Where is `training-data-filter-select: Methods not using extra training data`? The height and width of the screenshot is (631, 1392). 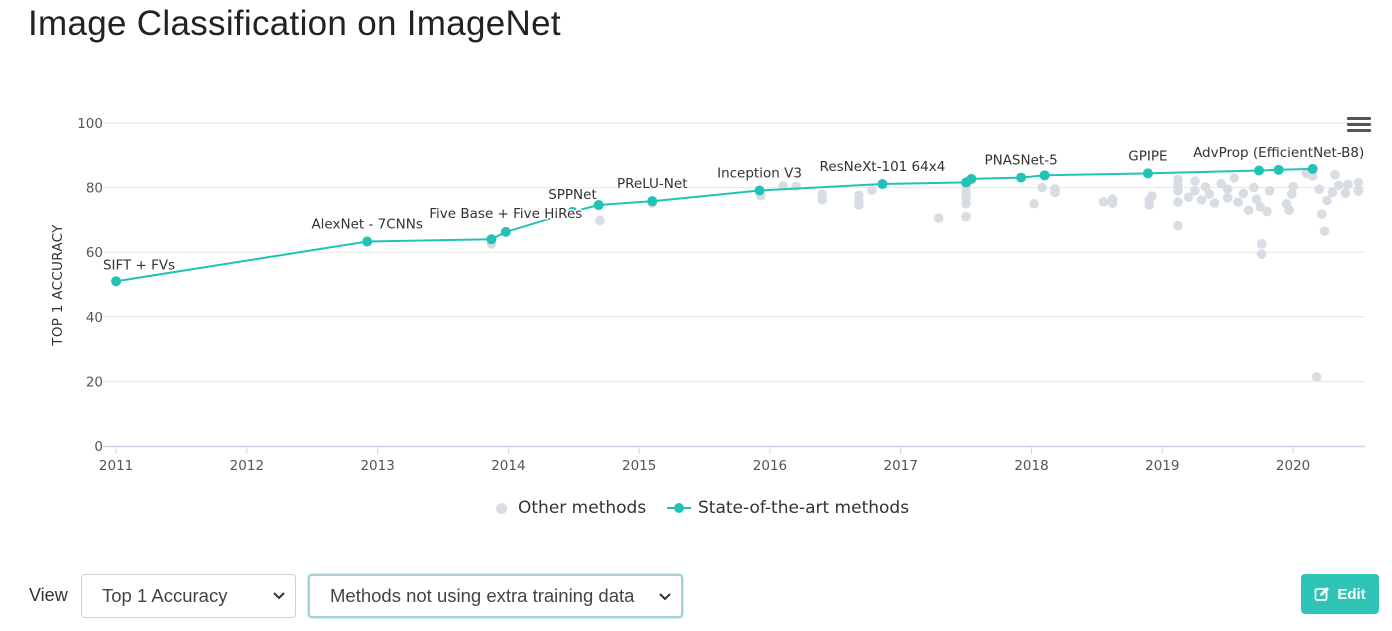 training-data-filter-select: Methods not using extra training data is located at coordinates (495, 596).